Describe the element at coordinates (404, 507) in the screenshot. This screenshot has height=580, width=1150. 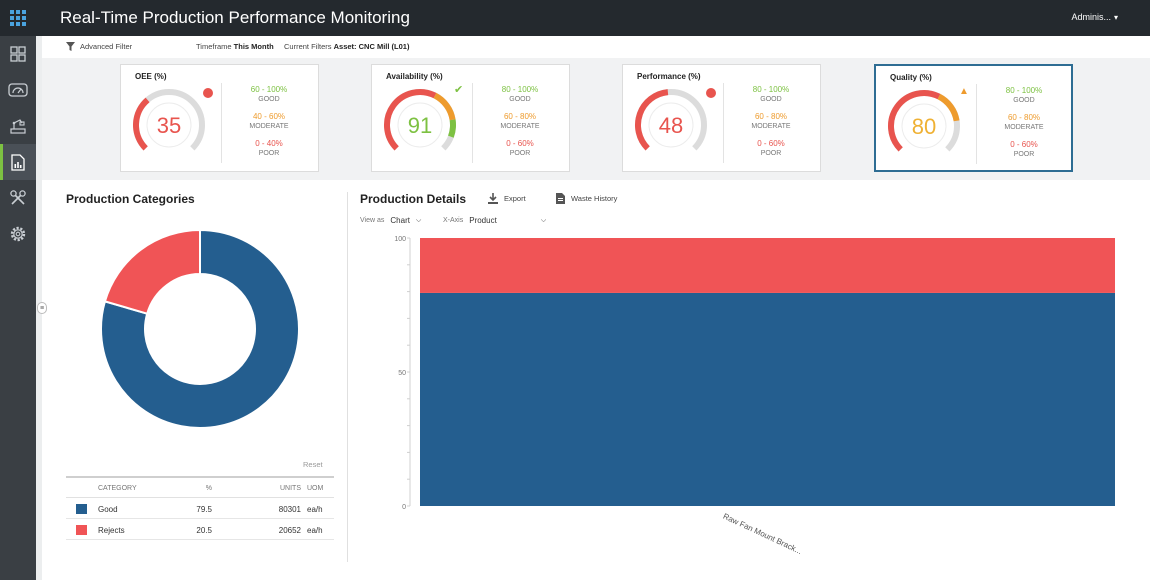
I see `y-tick-label: 0` at that location.